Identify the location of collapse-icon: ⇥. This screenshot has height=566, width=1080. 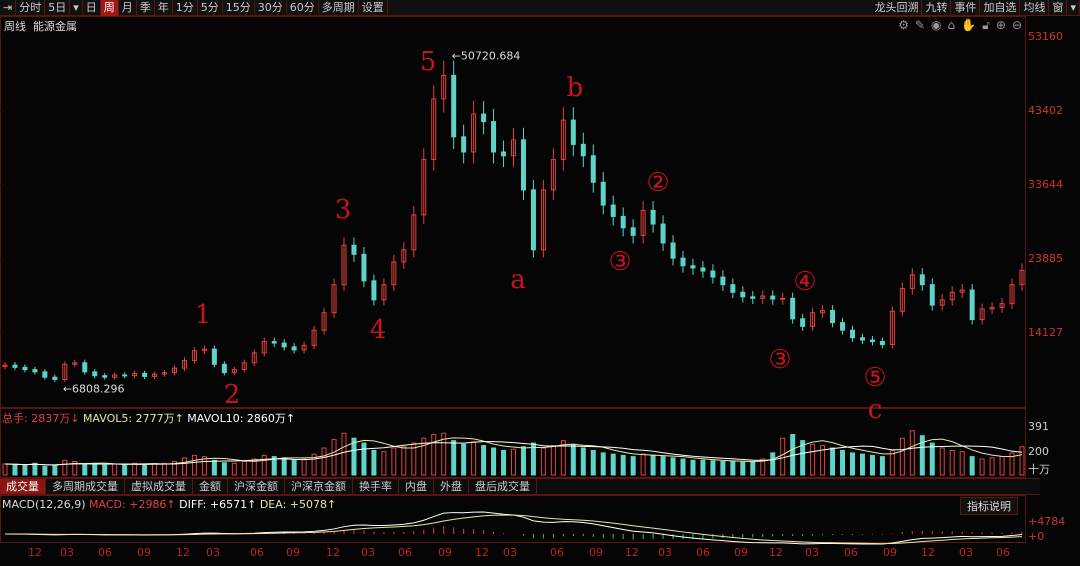
(8, 8).